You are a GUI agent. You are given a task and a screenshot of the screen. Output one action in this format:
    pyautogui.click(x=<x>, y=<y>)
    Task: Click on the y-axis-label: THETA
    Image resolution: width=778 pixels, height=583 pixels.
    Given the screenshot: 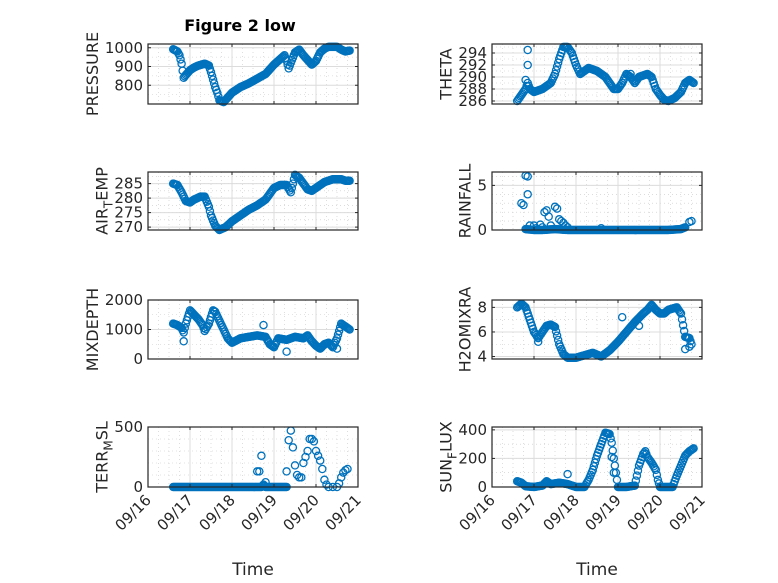 What is the action you would take?
    pyautogui.click(x=446, y=74)
    